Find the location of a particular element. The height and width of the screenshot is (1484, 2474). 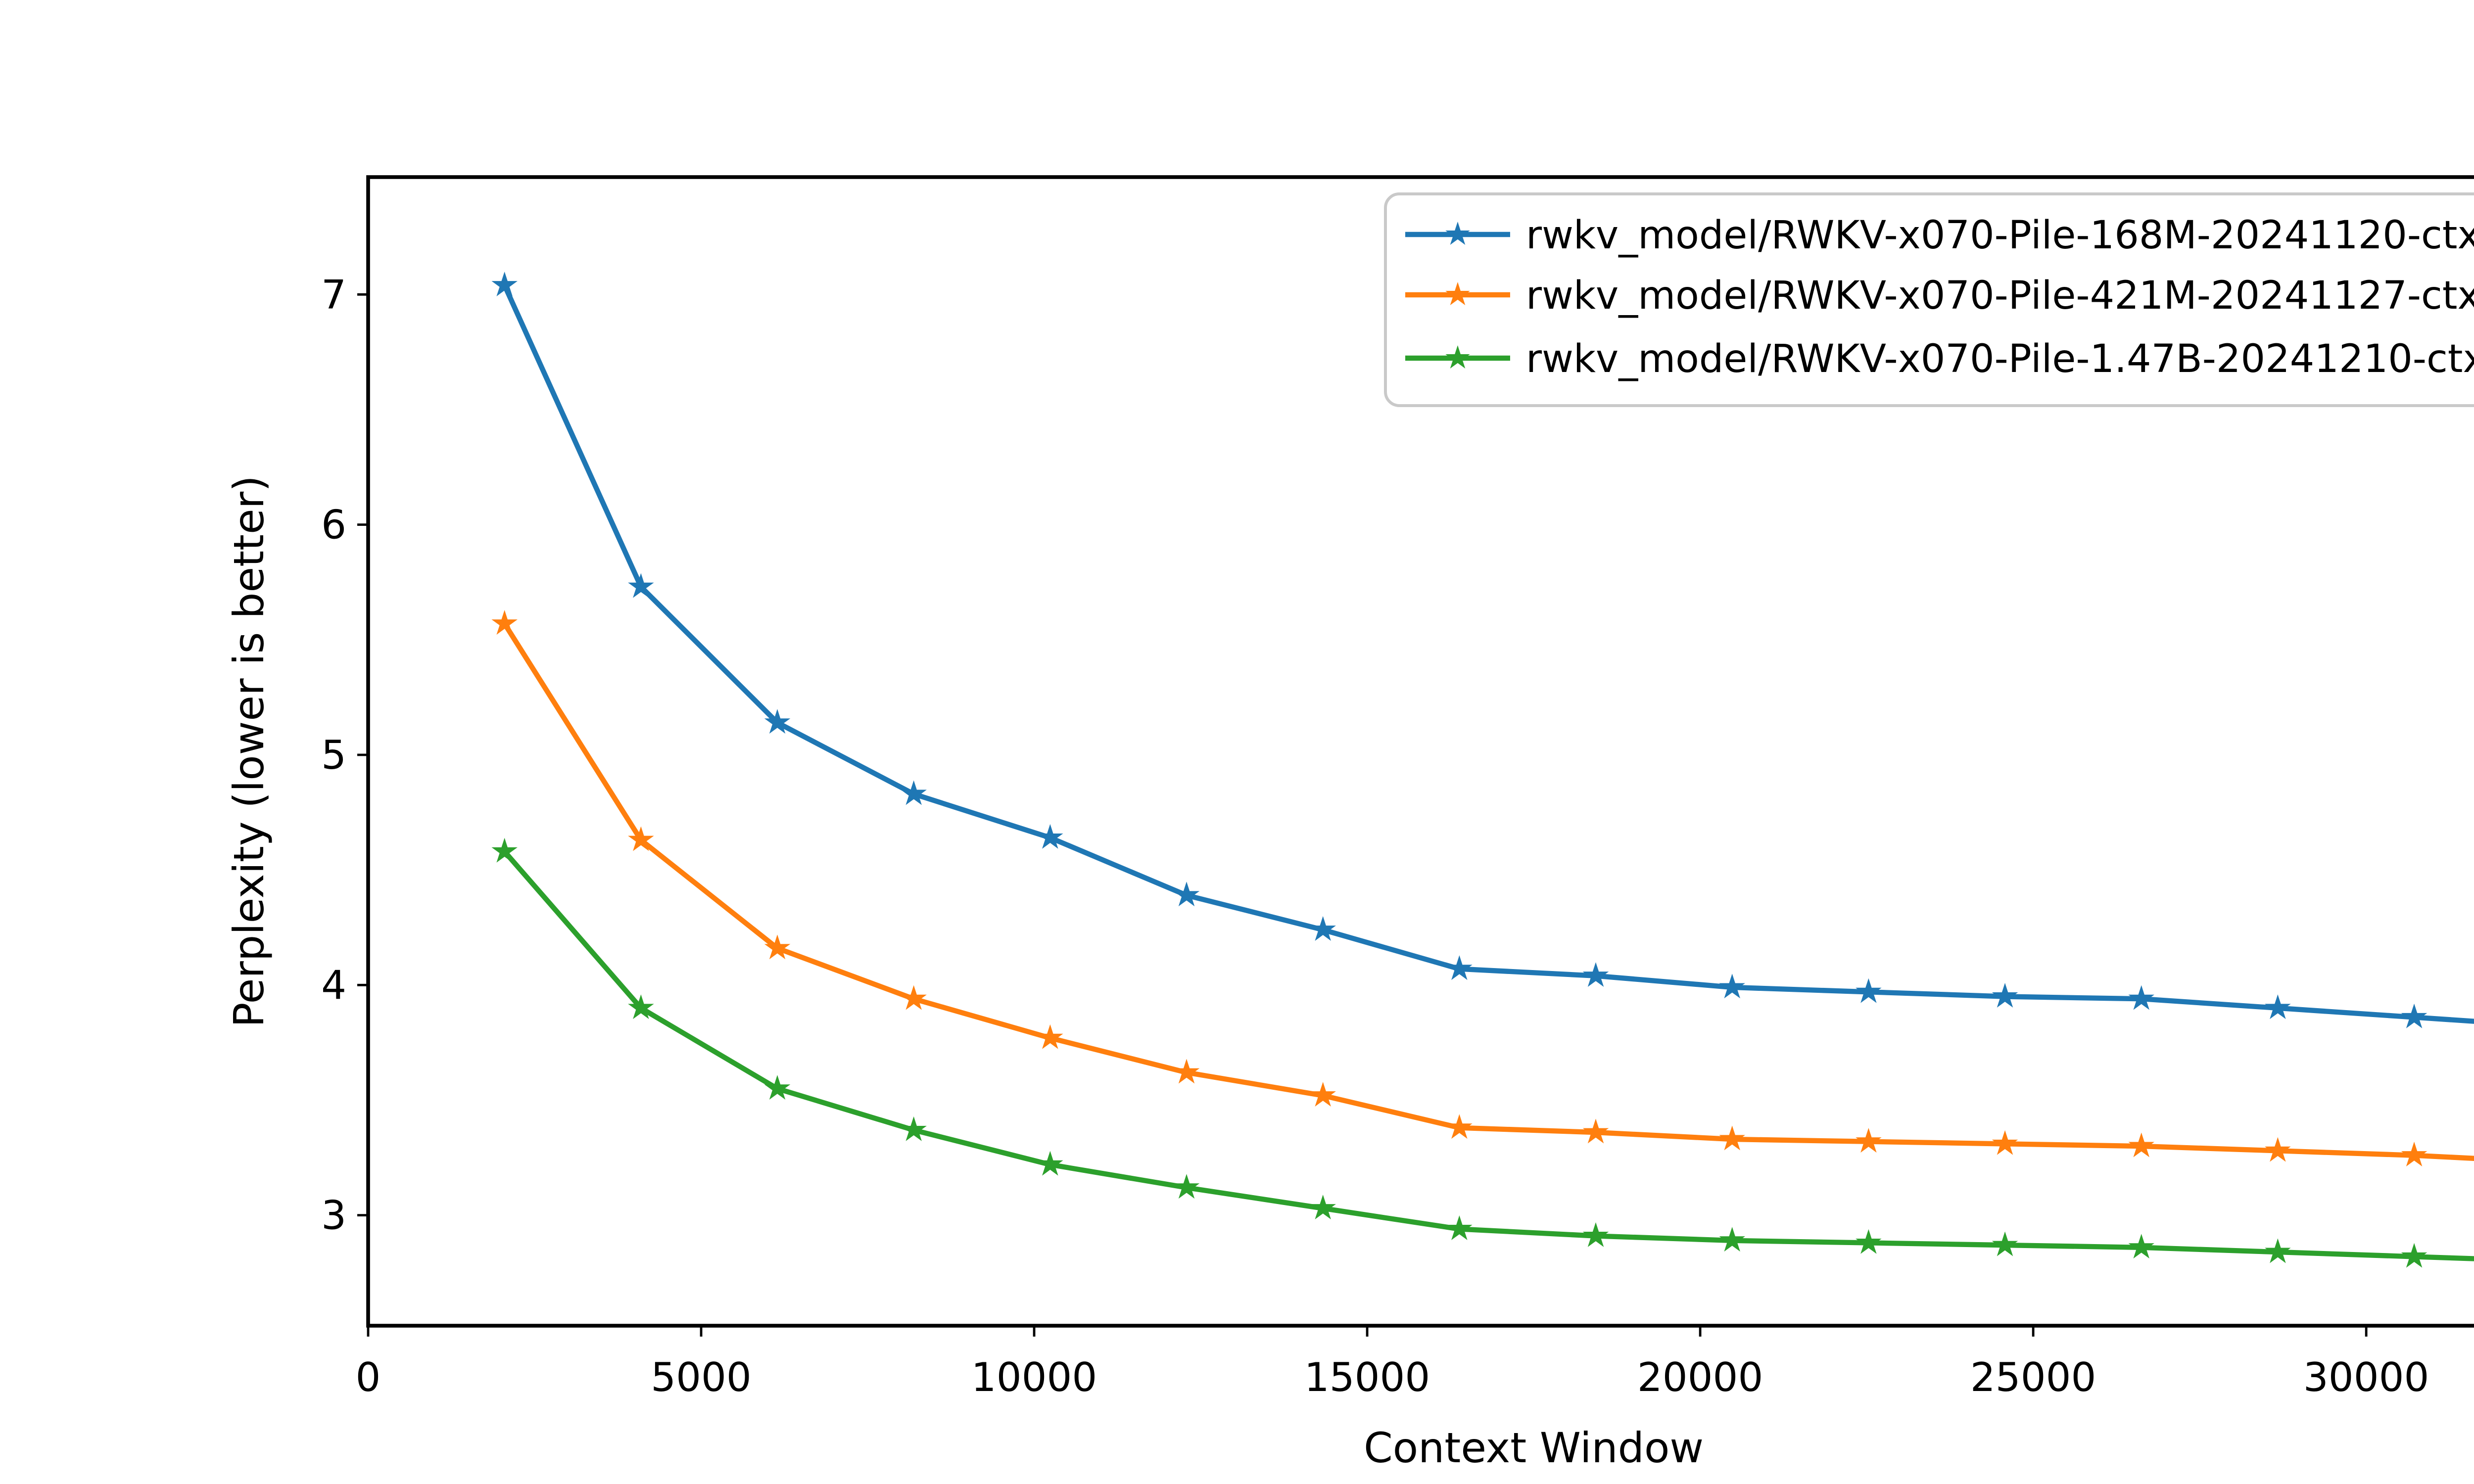

y-tick-label: 7 is located at coordinates (334, 295).